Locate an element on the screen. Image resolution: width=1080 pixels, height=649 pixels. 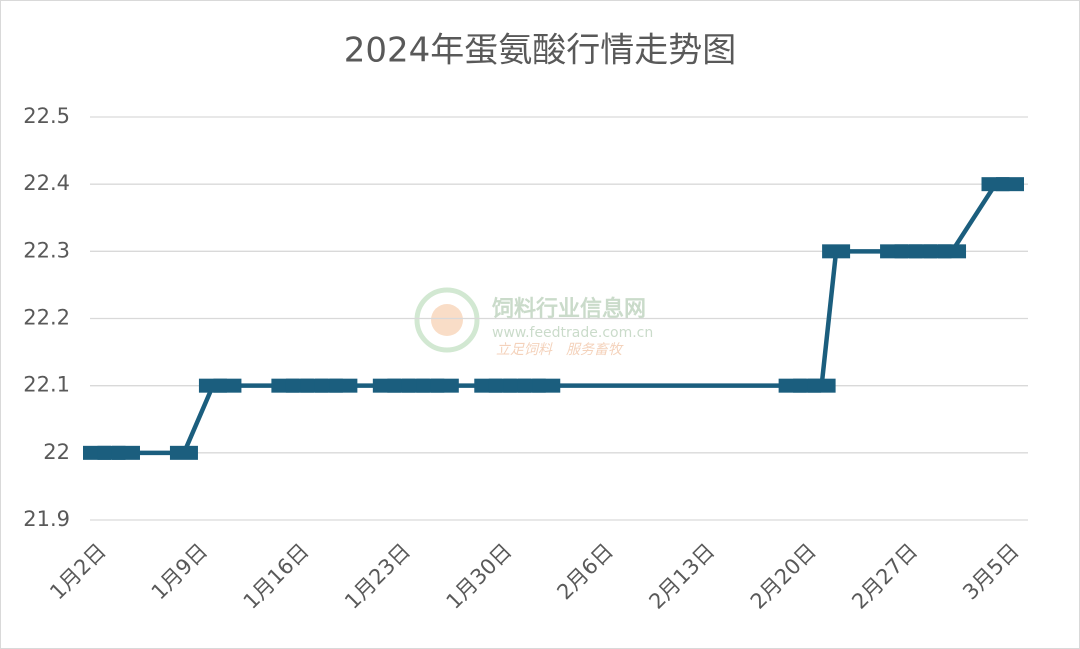
watermark-logo is located at coordinates (447, 320).